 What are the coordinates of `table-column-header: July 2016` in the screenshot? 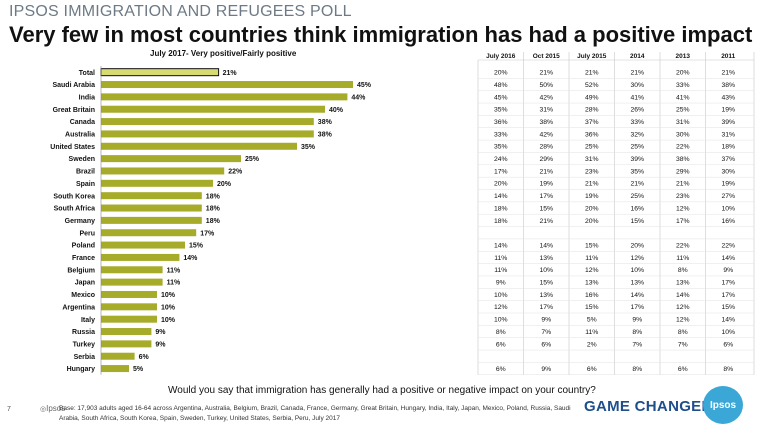 It's located at (501, 56).